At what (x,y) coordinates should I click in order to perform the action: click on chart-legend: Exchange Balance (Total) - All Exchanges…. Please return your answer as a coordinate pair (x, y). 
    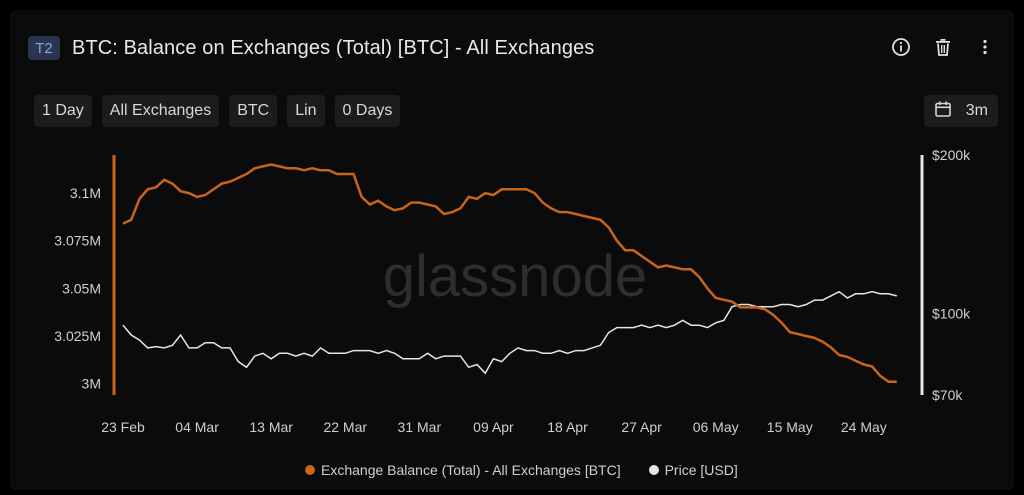
    Looking at the image, I should click on (521, 470).